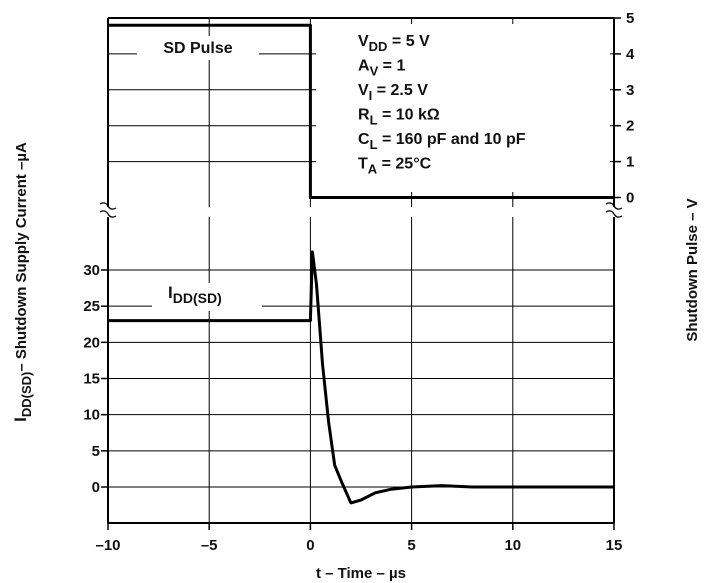  What do you see at coordinates (408, 41) in the screenshot?
I see `condition-rest: = 5 V` at bounding box center [408, 41].